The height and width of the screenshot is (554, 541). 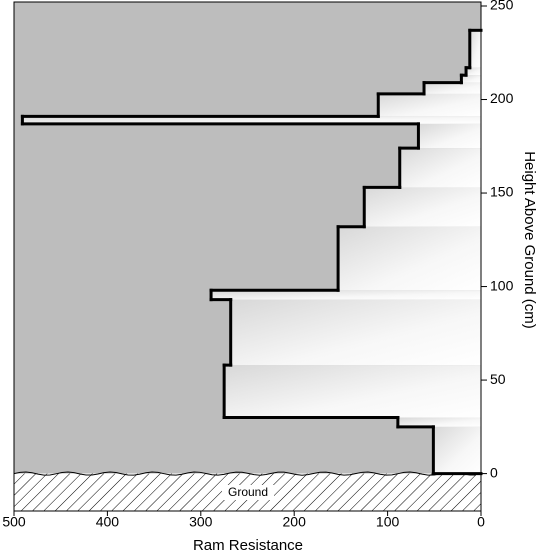 I want to click on y-tick-label: 0, so click(x=494, y=472).